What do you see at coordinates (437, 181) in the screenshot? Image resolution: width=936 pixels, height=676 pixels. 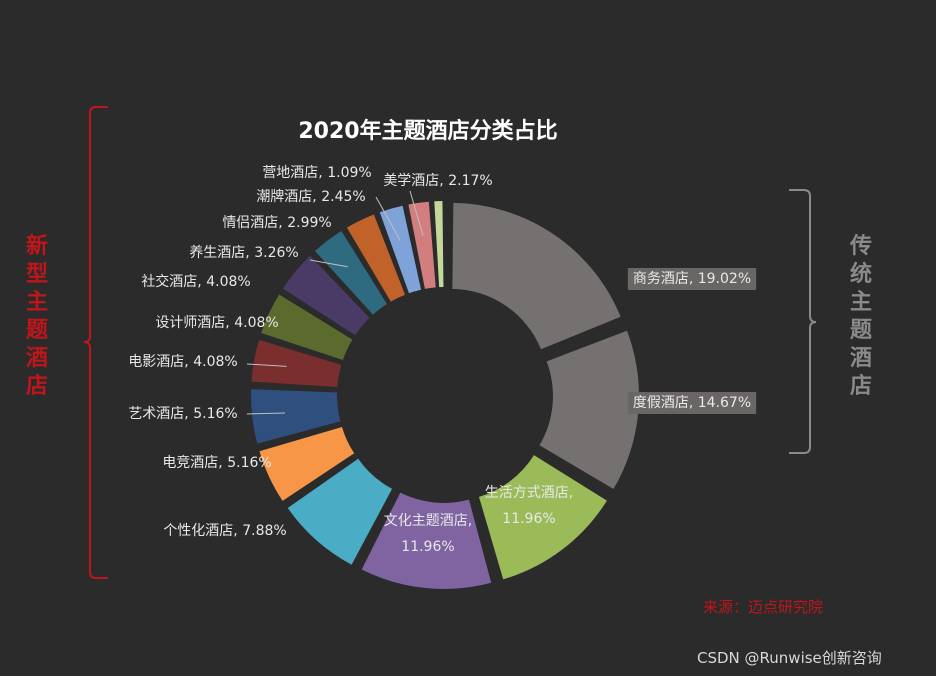 I see `data-label--: 美学酒店, 2.17%` at bounding box center [437, 181].